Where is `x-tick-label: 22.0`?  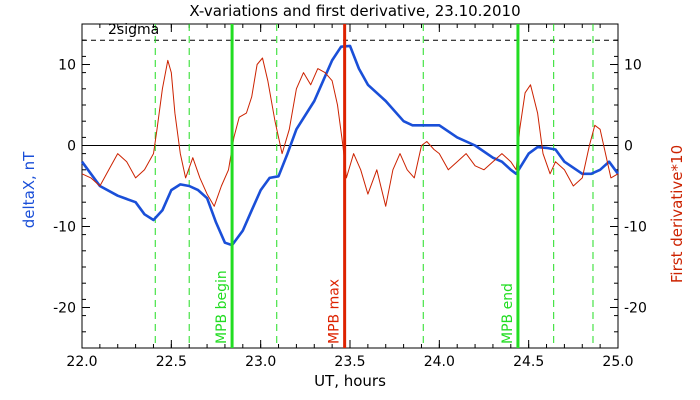 x-tick-label: 22.0 is located at coordinates (81, 362).